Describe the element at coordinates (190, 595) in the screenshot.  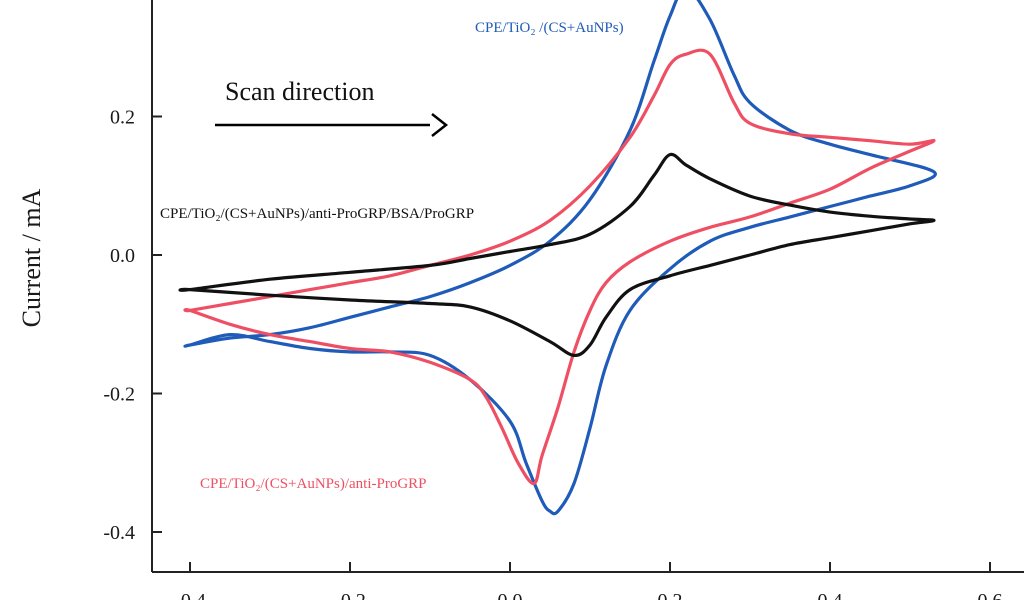
I see `x-tick-label: -0.4` at that location.